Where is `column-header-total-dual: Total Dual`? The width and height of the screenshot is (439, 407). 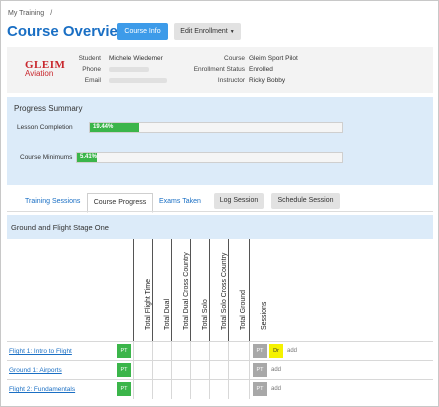 column-header-total-dual: Total Dual is located at coordinates (162, 290).